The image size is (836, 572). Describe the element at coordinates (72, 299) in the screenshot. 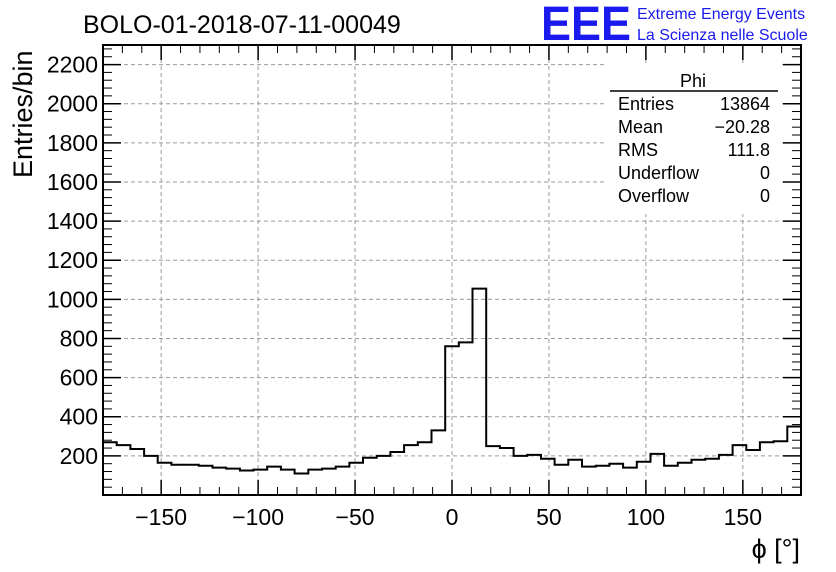

I see `y-tick-label: 1000` at that location.